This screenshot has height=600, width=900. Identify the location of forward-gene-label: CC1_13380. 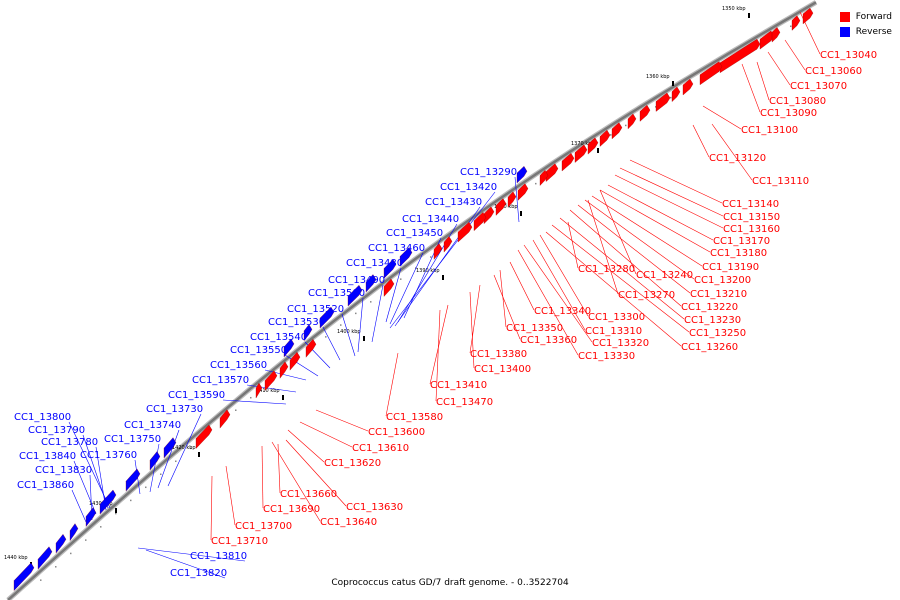
(498, 354).